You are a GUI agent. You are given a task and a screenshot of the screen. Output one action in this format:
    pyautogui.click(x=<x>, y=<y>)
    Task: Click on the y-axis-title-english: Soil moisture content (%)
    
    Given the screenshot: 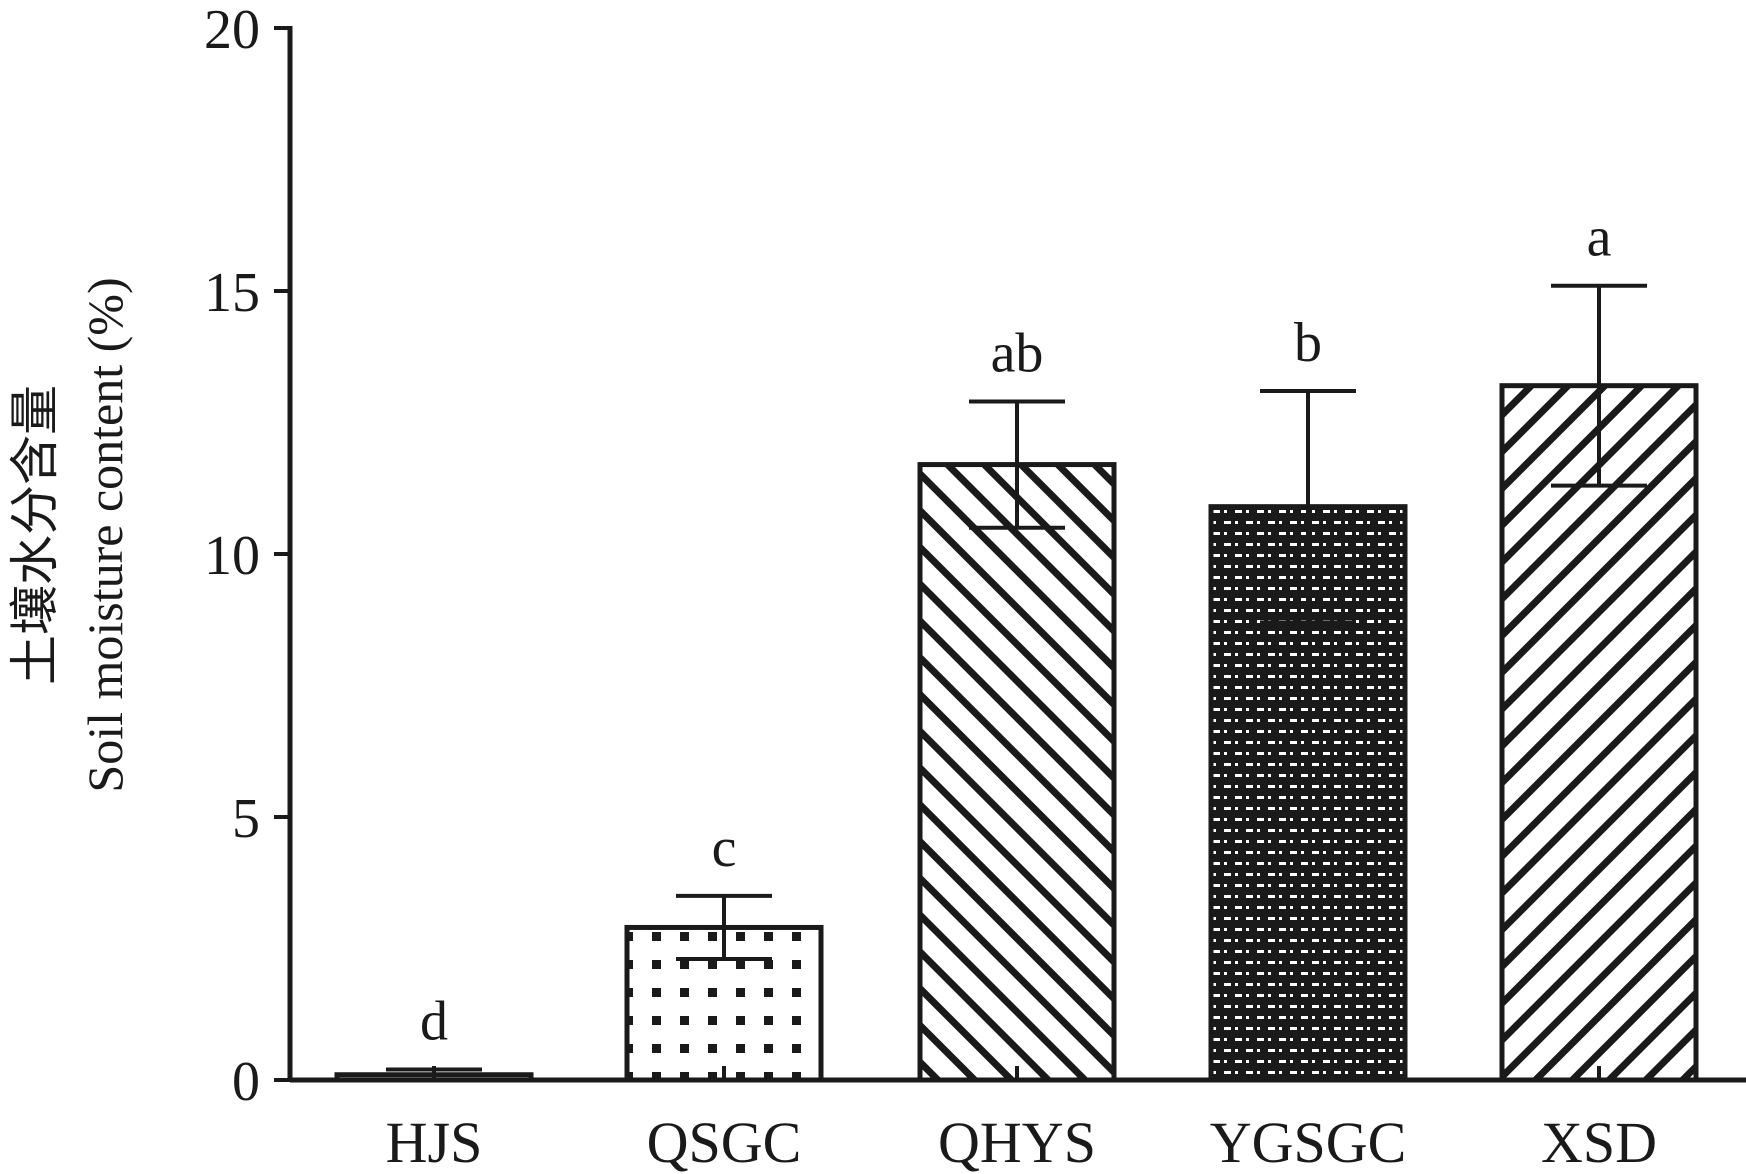 What is the action you would take?
    pyautogui.click(x=105, y=534)
    